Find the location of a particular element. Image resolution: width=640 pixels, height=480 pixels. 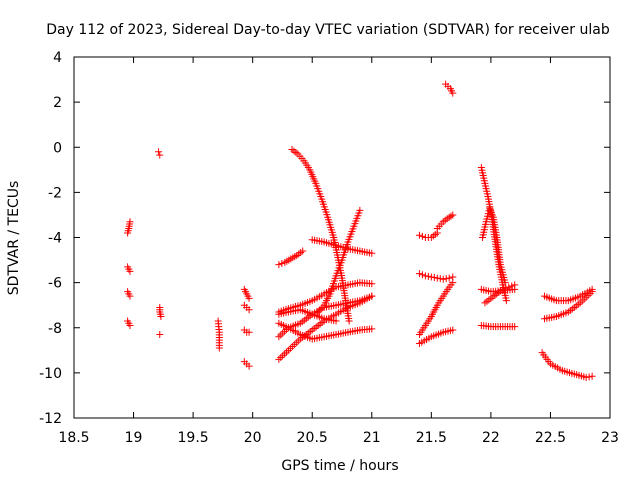

x-tick-label: 22 is located at coordinates (491, 438).